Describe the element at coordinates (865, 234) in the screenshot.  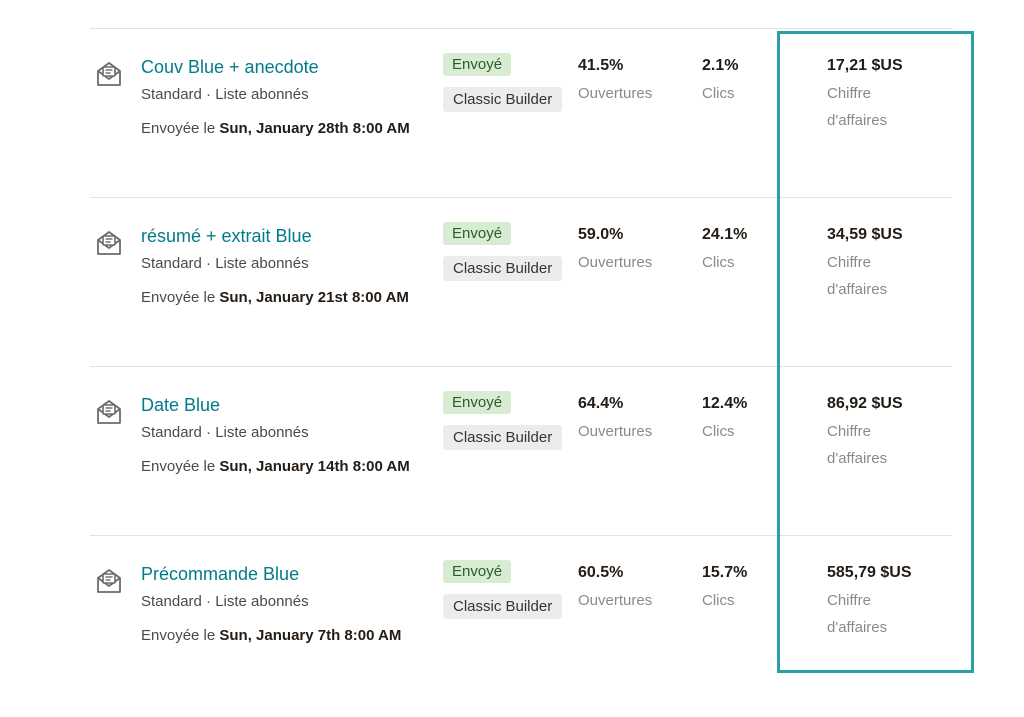
I see `revenue-value: 34,59 $US` at that location.